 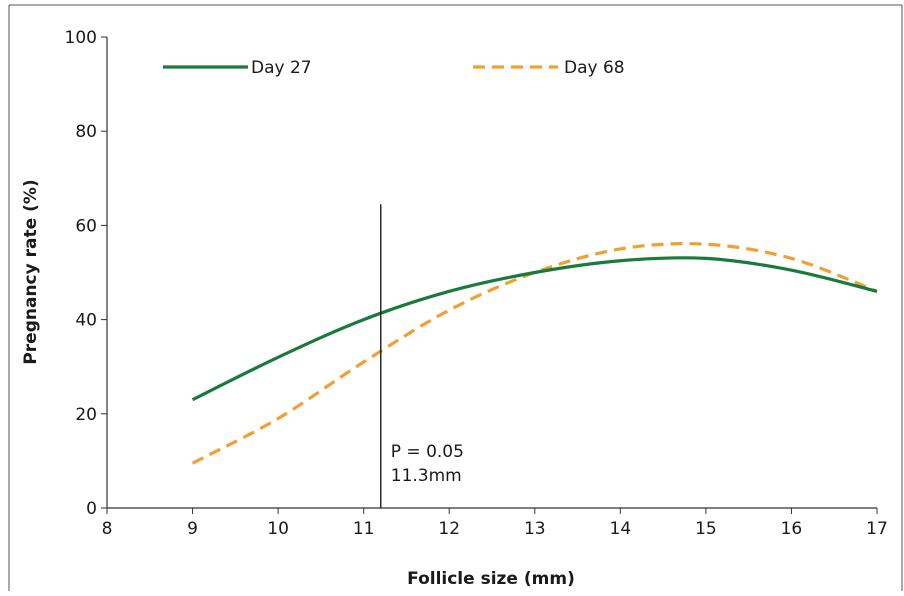 I want to click on x-tick-label: 9, so click(x=192, y=529).